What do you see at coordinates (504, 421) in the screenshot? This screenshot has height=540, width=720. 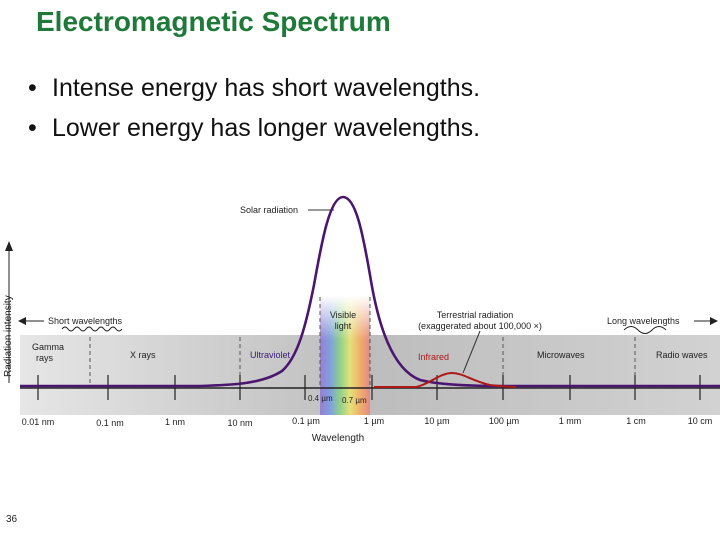 I see `tick-label: 100 µm` at bounding box center [504, 421].